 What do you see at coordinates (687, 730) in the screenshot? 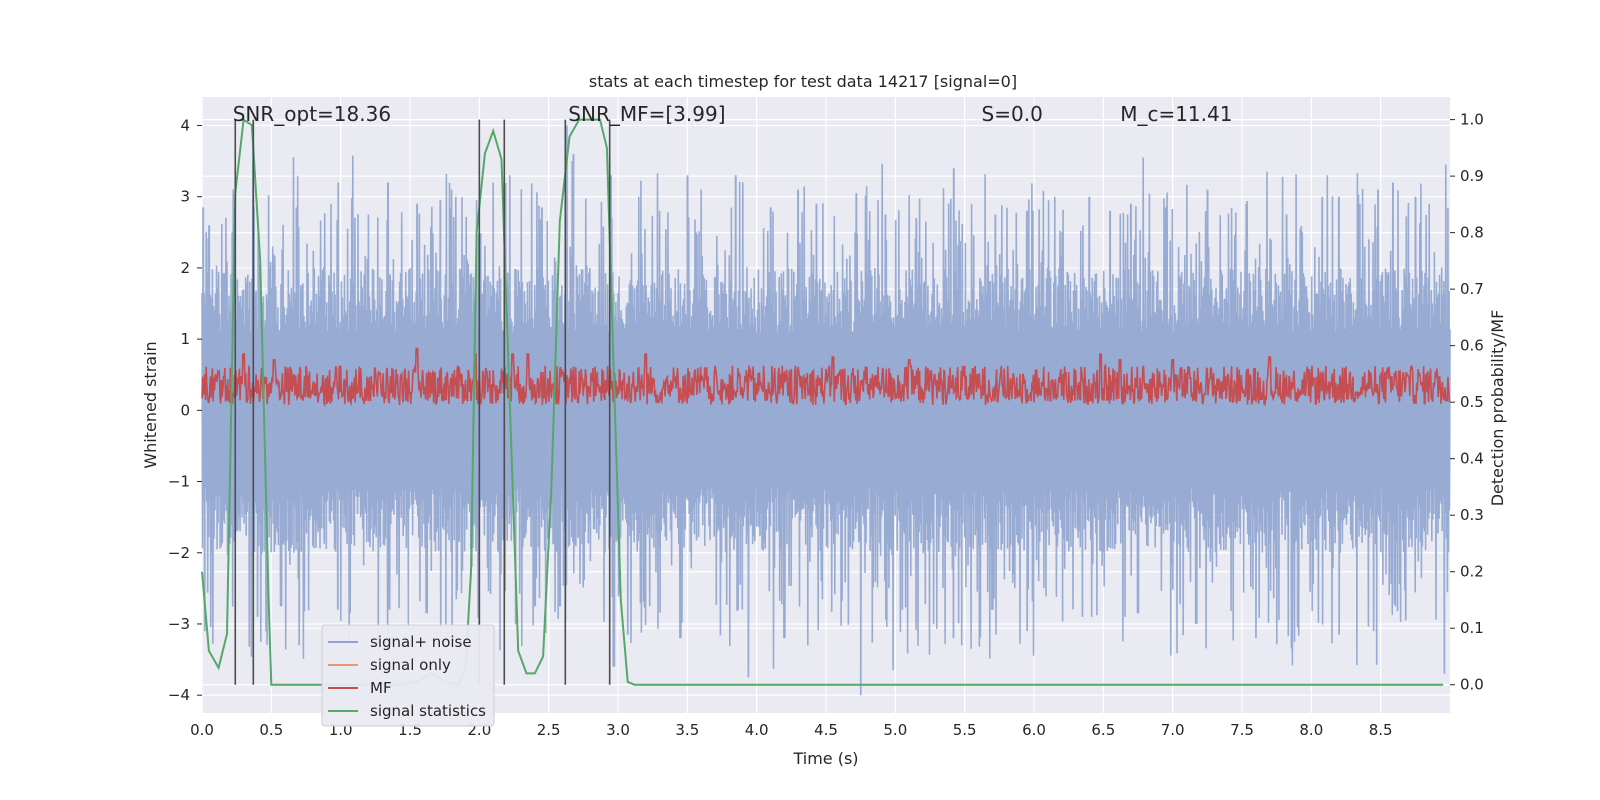
I see `x-tick-label: 3.5` at bounding box center [687, 730].